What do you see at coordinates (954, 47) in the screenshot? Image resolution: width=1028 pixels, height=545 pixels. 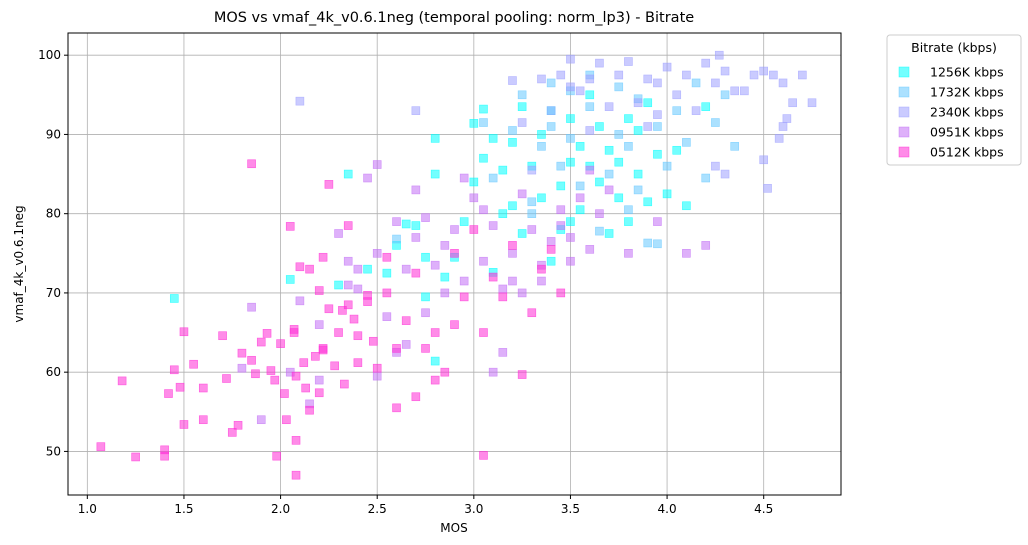 I see `legend-title: Bitrate (kbps)` at bounding box center [954, 47].